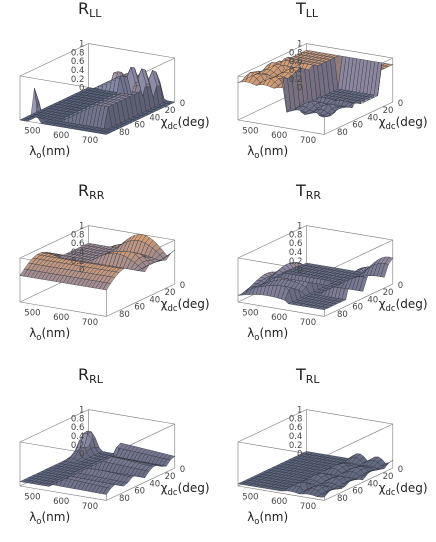 Image resolution: width=436 pixels, height=542 pixels. I want to click on panel-title: TRL, so click(307, 375).